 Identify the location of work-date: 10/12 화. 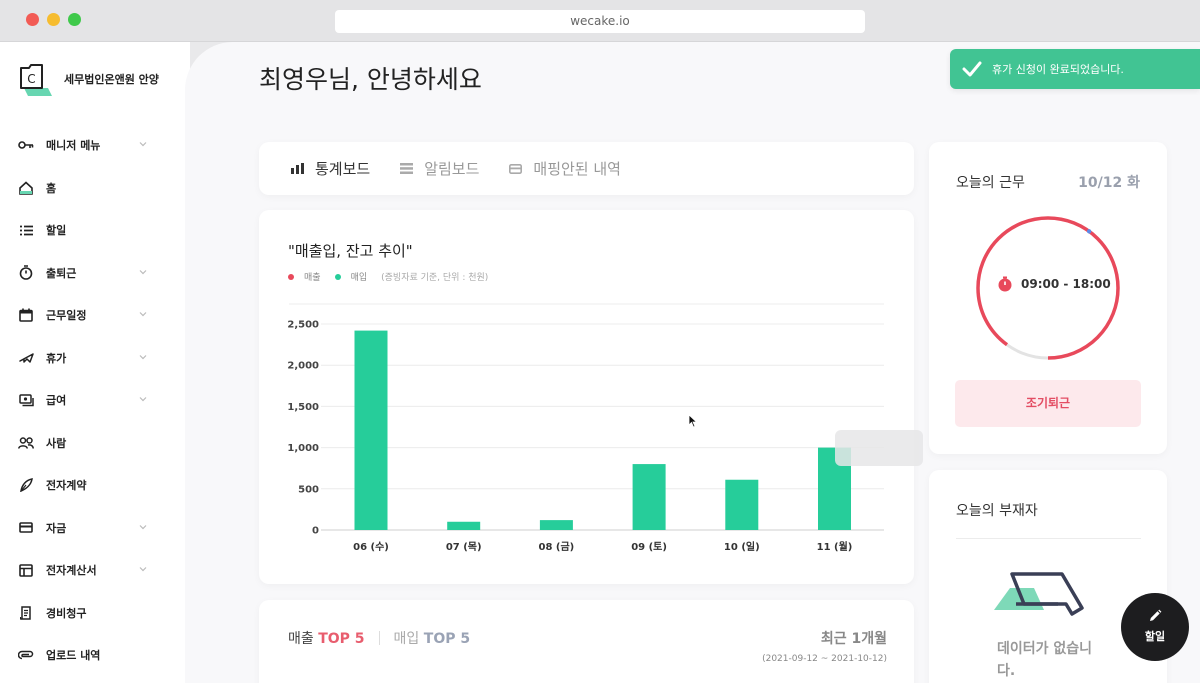
(1109, 183).